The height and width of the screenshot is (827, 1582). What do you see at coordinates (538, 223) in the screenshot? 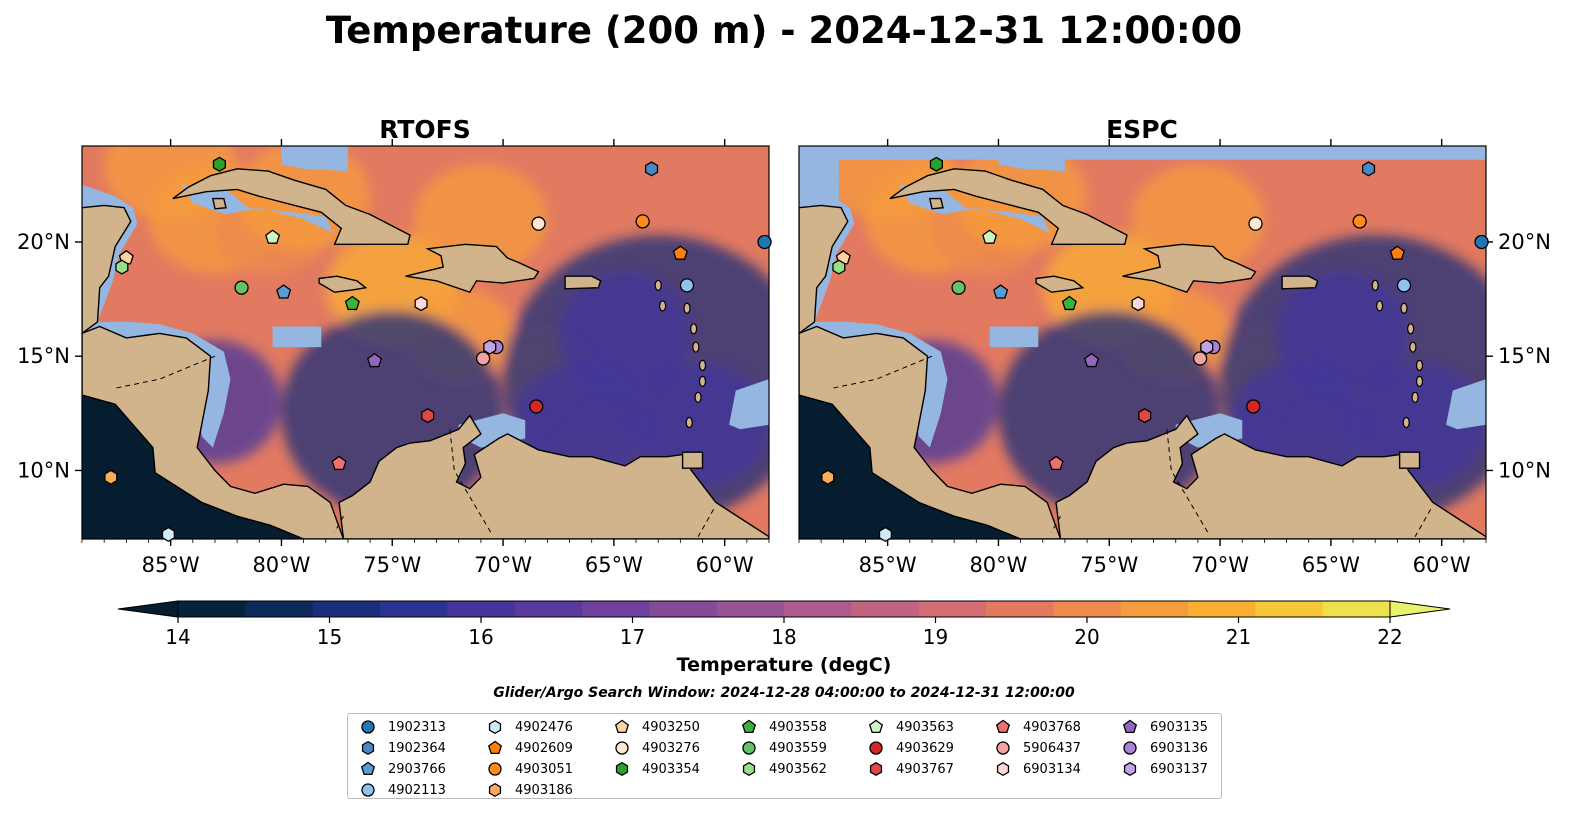
I see `marker-4903276-rtofs` at bounding box center [538, 223].